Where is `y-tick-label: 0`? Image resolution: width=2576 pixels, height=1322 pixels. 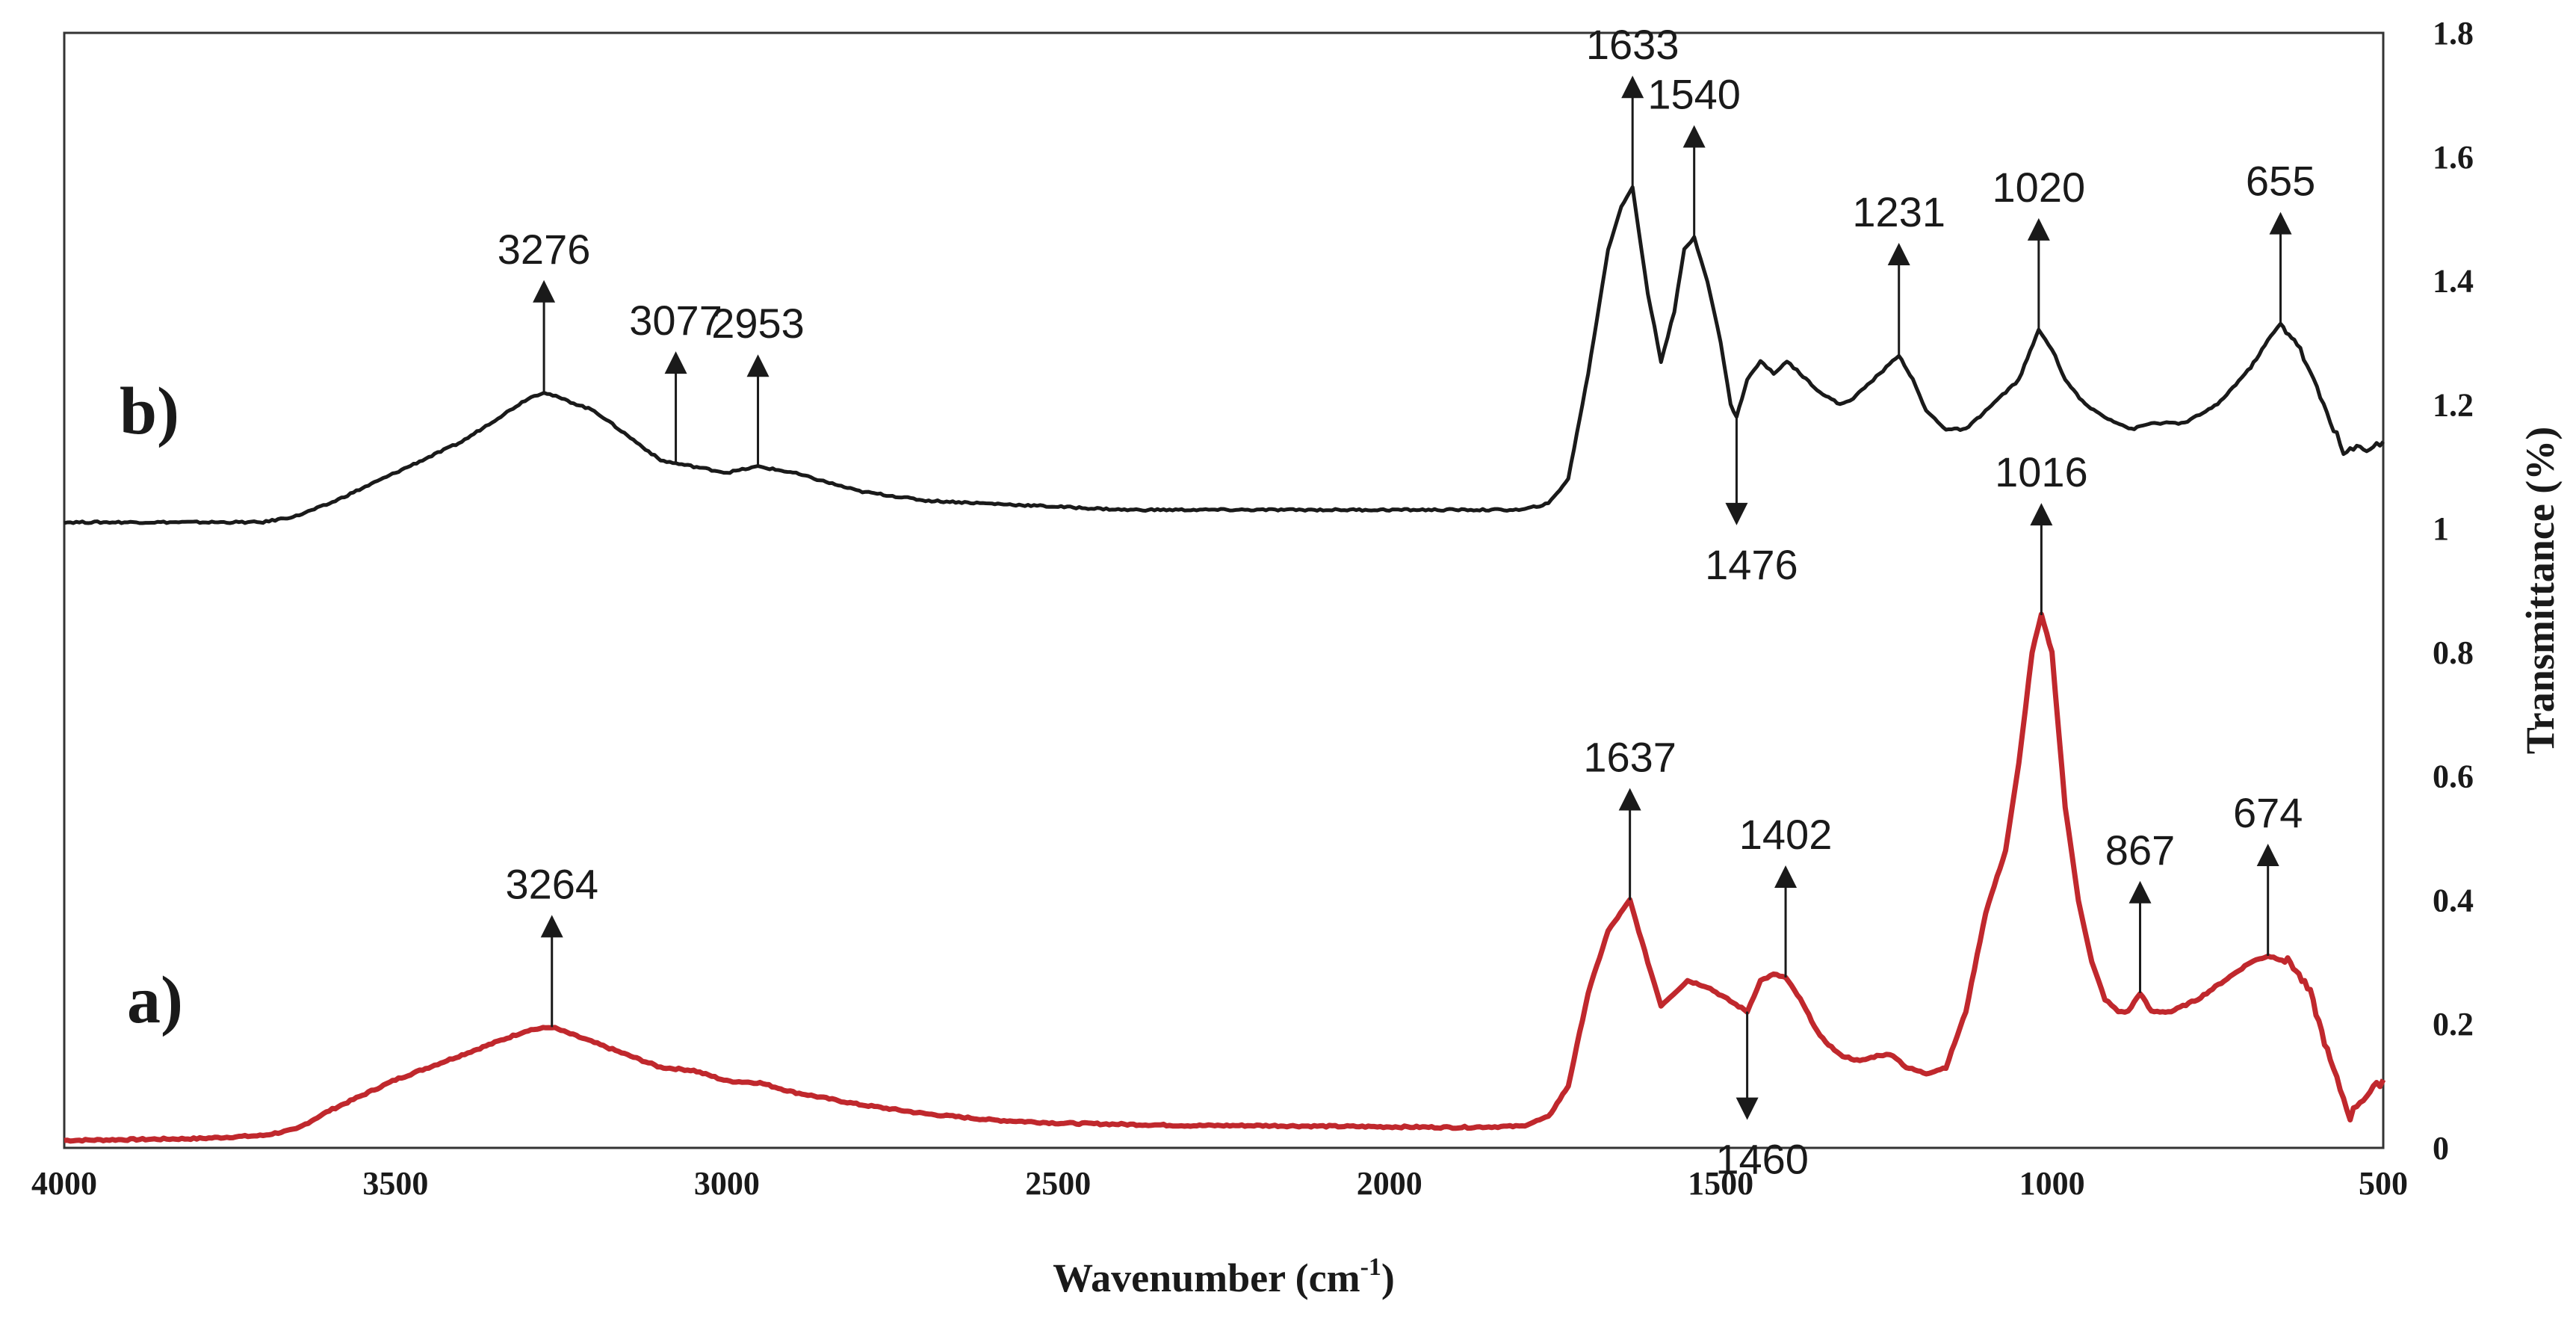 y-tick-label: 0 is located at coordinates (2441, 1148).